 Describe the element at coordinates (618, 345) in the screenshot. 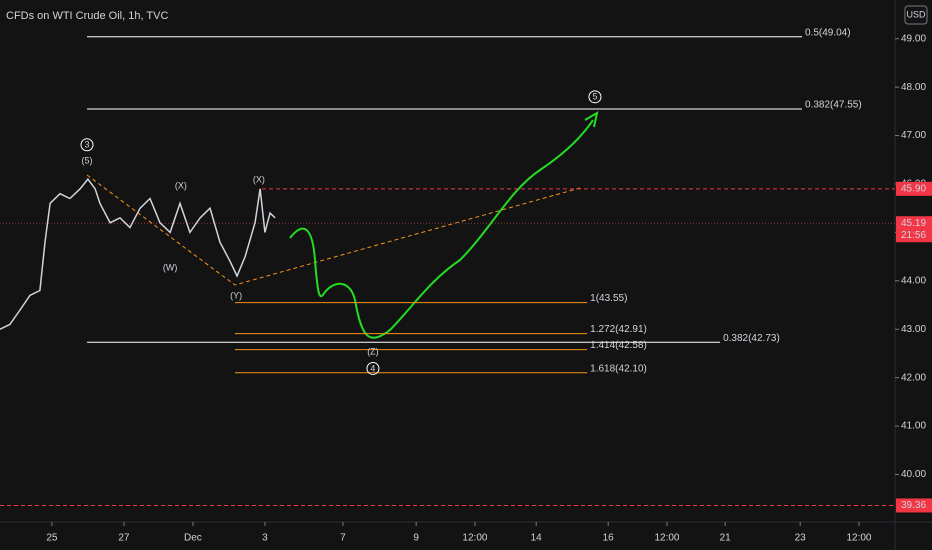

I see `fib-level-label: 1.414(42.58)` at that location.